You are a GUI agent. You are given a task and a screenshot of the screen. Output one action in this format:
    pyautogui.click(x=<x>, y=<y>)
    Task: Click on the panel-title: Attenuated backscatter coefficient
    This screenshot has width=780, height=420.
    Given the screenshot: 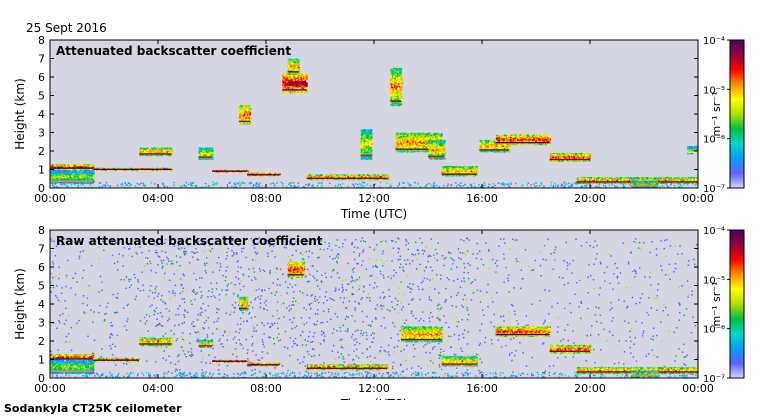 What is the action you would take?
    pyautogui.click(x=173, y=51)
    